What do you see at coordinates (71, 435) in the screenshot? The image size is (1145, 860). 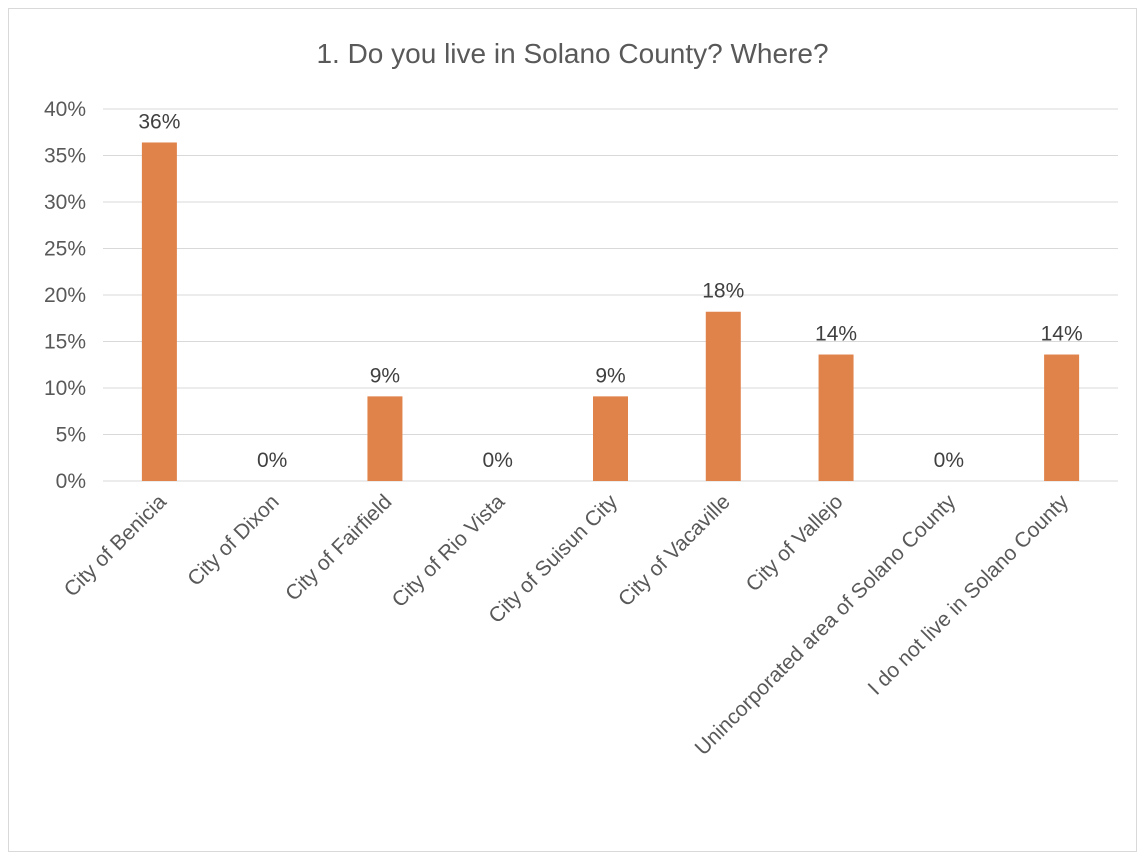 I see `y-tick-label: 5%` at bounding box center [71, 435].